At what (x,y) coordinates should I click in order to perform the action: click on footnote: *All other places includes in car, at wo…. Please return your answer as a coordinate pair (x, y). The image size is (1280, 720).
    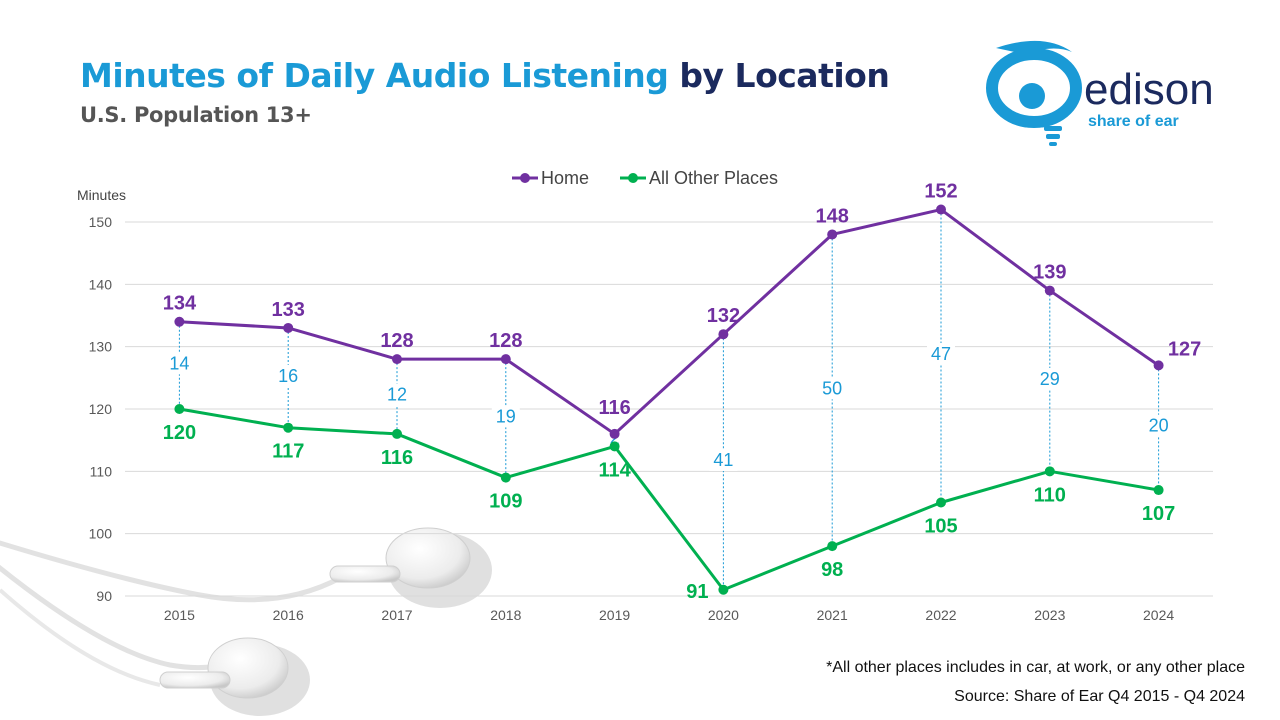
    Looking at the image, I should click on (1035, 667).